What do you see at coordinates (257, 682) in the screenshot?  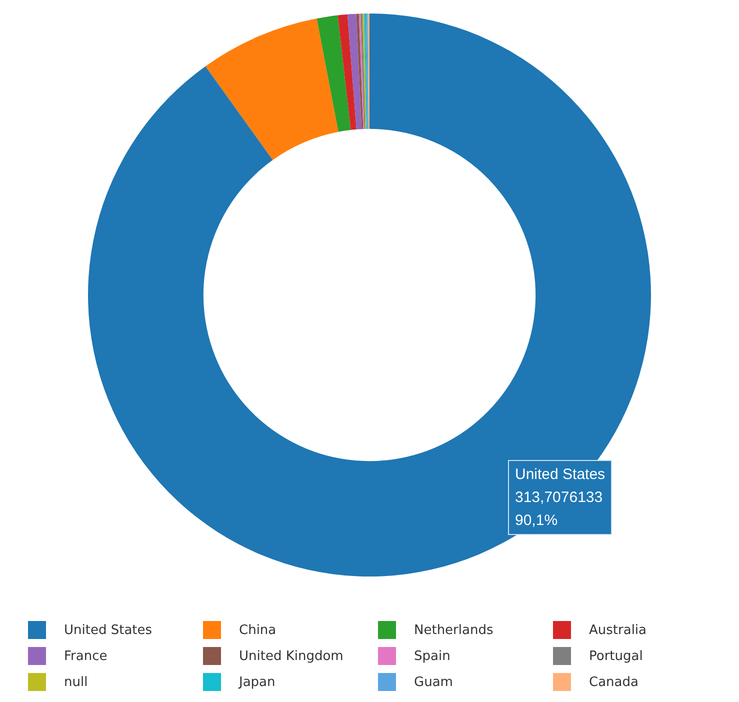 I see `legend-label: Japan` at bounding box center [257, 682].